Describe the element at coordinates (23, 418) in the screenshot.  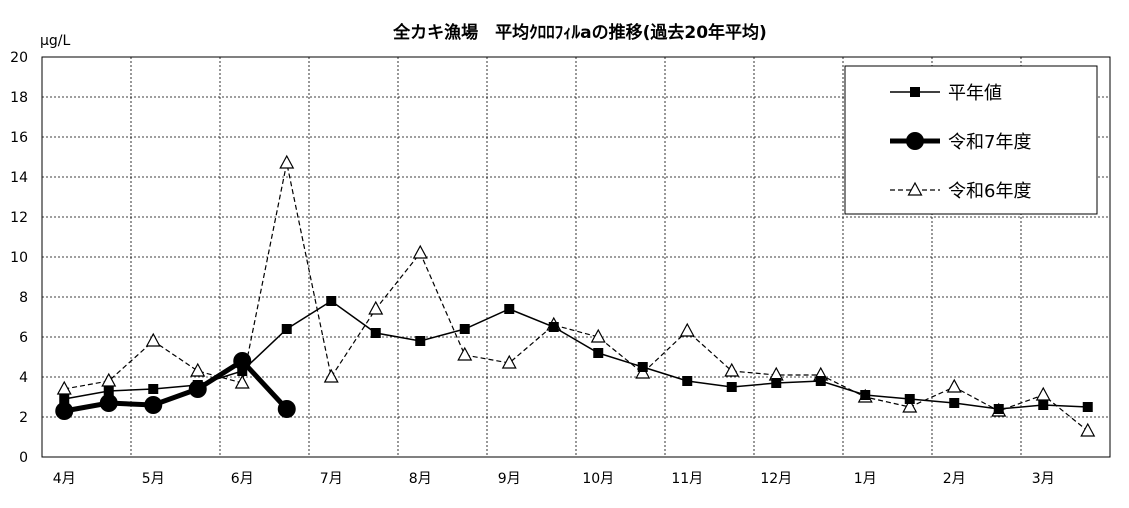
I see `y-tick-label: 2` at that location.